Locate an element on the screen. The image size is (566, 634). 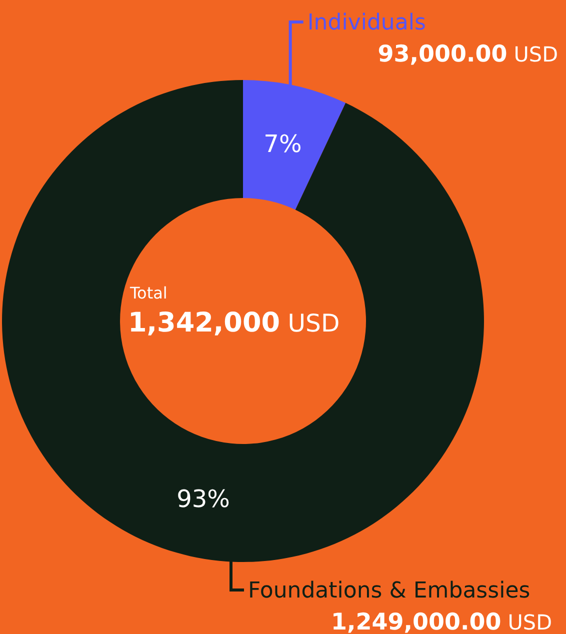
text: 1,342,000 USD is located at coordinates (234, 323).